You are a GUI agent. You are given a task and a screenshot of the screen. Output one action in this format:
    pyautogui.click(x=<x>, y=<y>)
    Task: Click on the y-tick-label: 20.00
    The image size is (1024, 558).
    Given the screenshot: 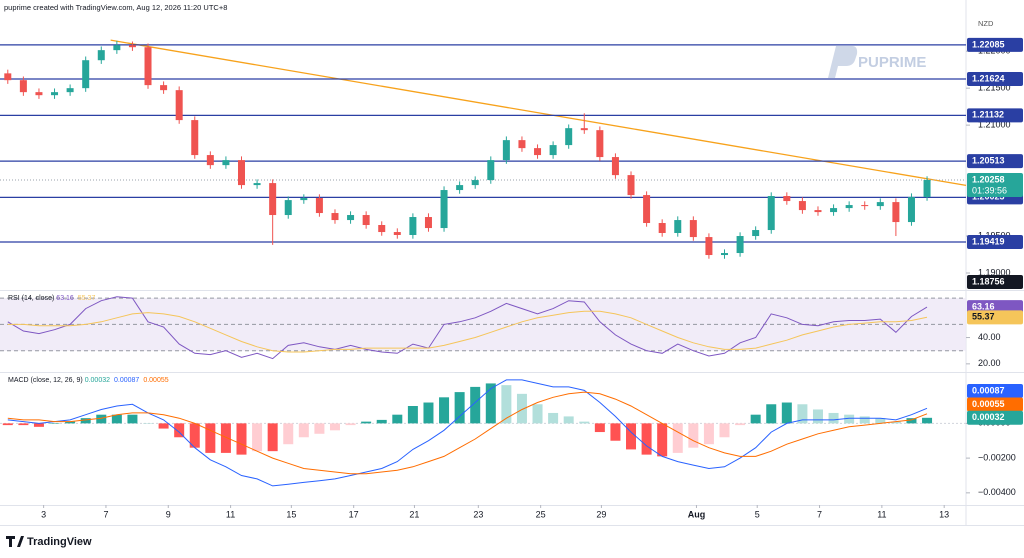 What is the action you would take?
    pyautogui.click(x=989, y=363)
    